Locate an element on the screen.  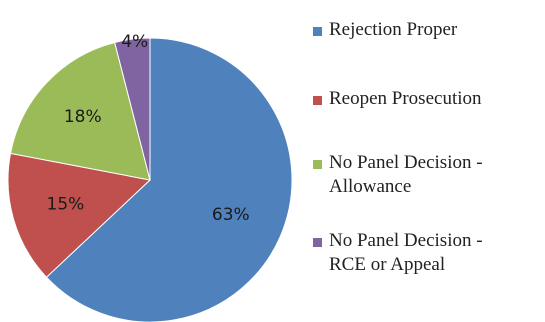
data-label-rejection-proper: 63% is located at coordinates (231, 215).